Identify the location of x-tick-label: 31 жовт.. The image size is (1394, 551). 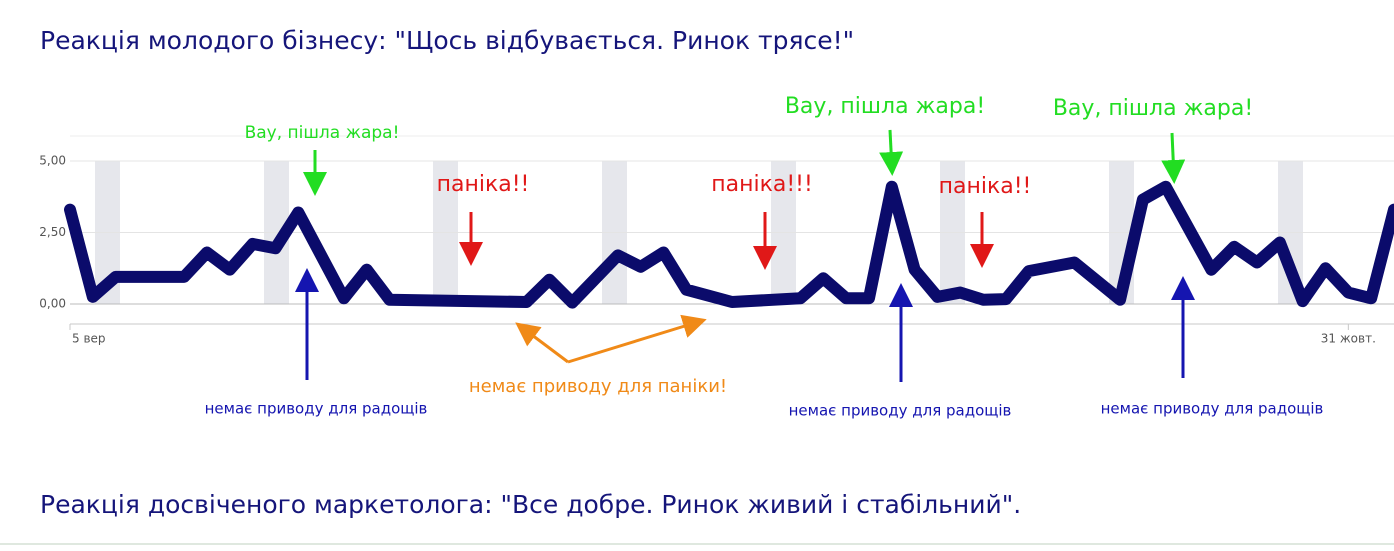
(1348, 339).